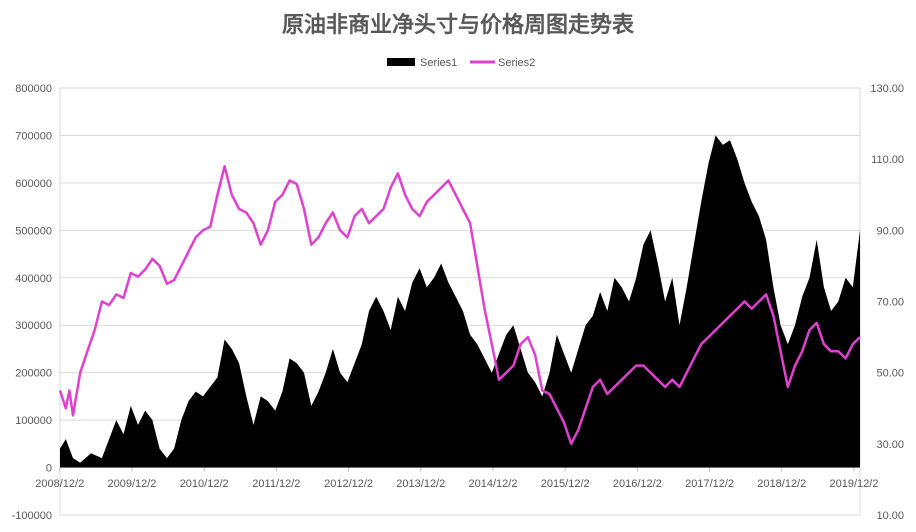 The width and height of the screenshot is (916, 532). Describe the element at coordinates (890, 445) in the screenshot. I see `right-tick-label: 30.00` at that location.